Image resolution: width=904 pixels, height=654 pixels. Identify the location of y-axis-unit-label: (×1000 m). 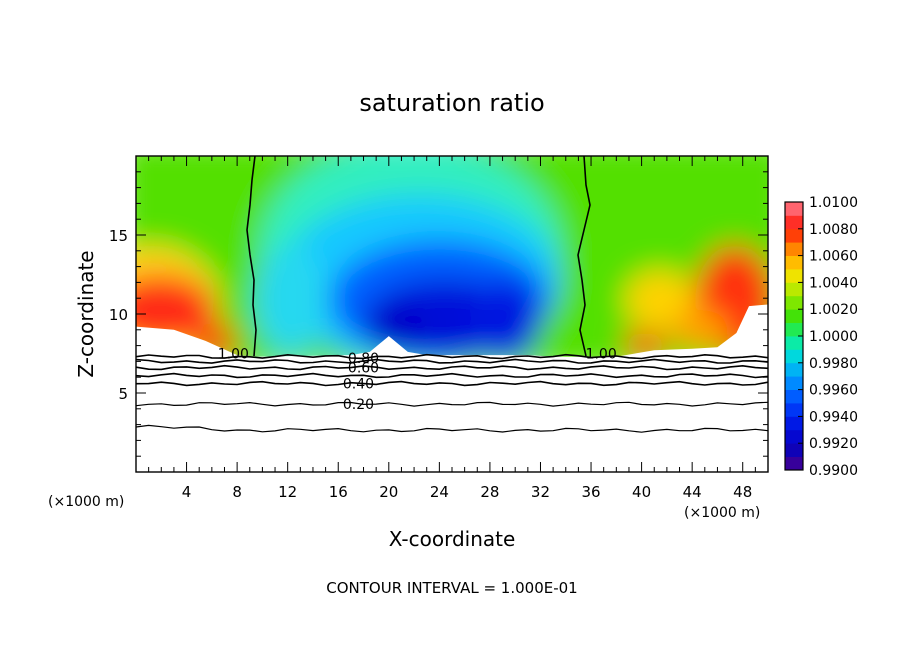
(86, 502).